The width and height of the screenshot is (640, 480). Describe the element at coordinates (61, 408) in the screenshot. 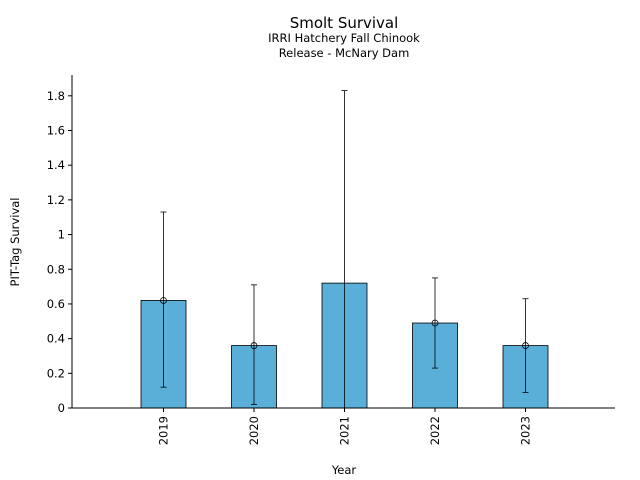

I see `y-tick-label: 0` at that location.